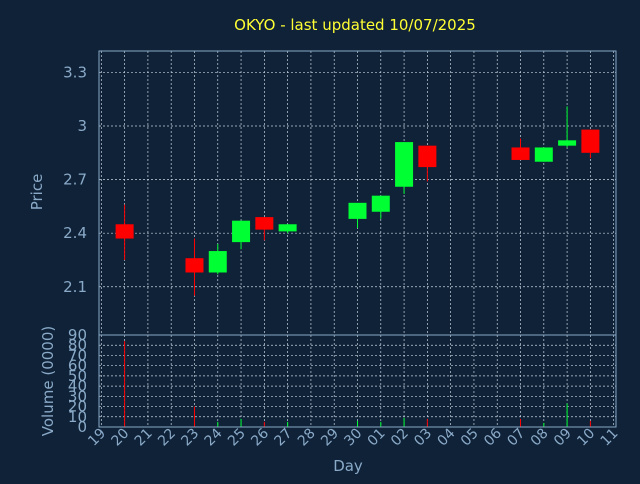 The image size is (640, 484). I want to click on x-tick-label: 20, so click(121, 438).